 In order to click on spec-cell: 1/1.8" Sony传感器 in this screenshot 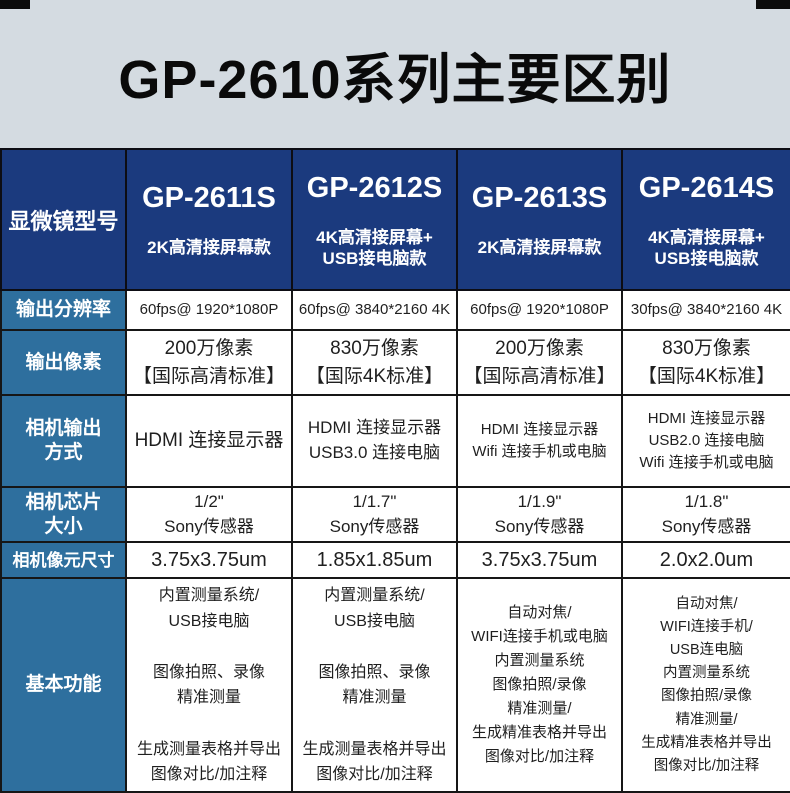, I will do `click(705, 515)`.